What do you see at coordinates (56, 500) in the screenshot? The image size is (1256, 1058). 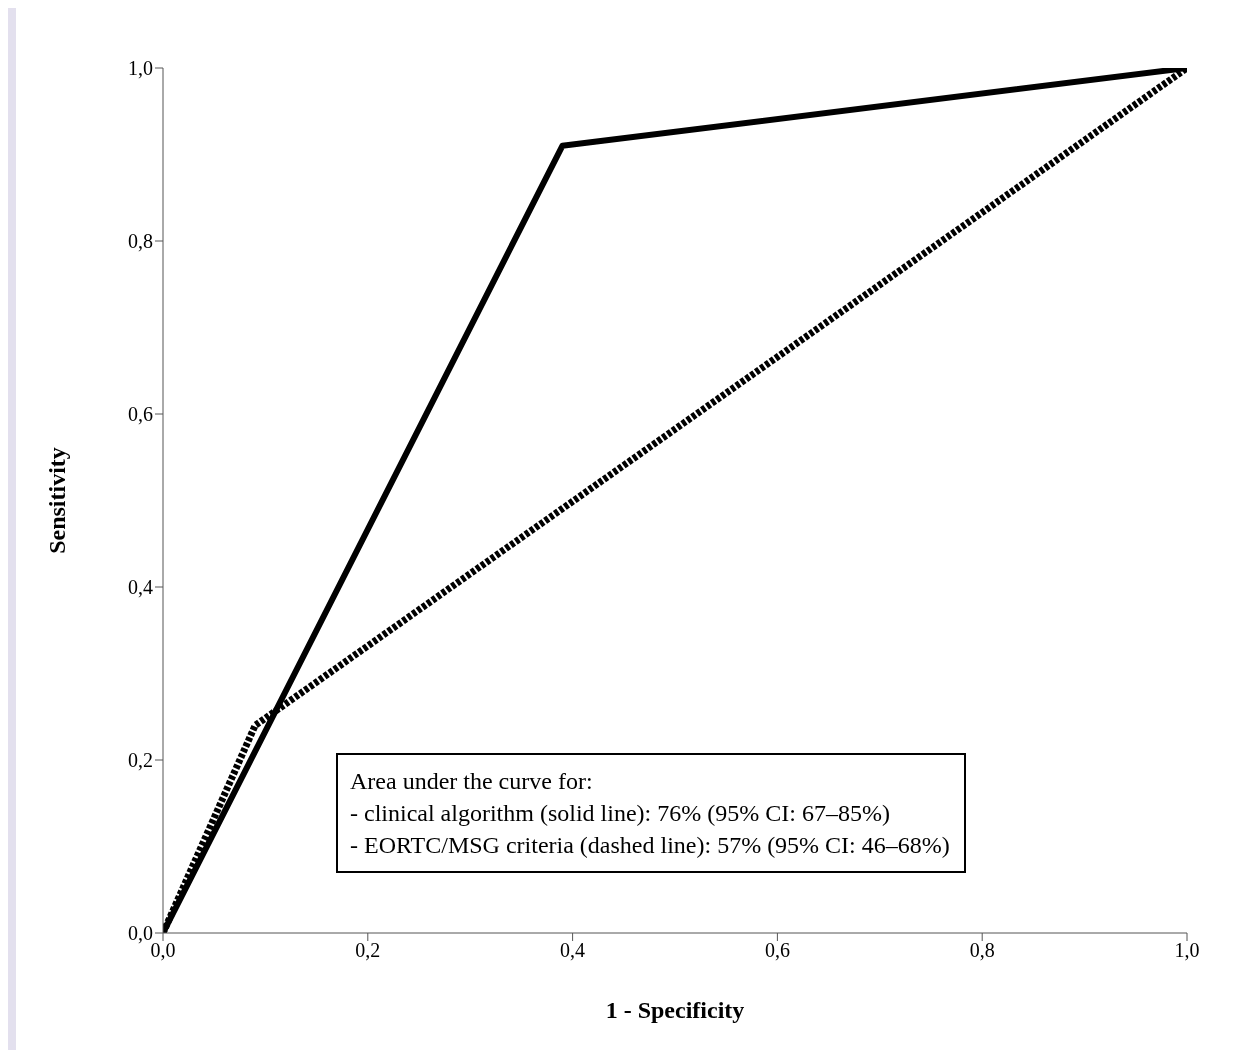 I see `y-axis-title: Sensitivity` at bounding box center [56, 500].